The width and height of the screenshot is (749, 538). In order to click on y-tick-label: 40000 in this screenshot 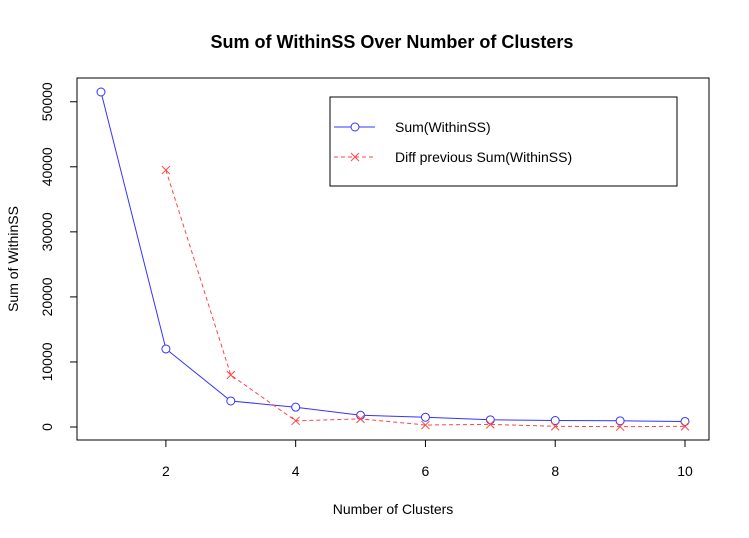, I will do `click(47, 166)`.